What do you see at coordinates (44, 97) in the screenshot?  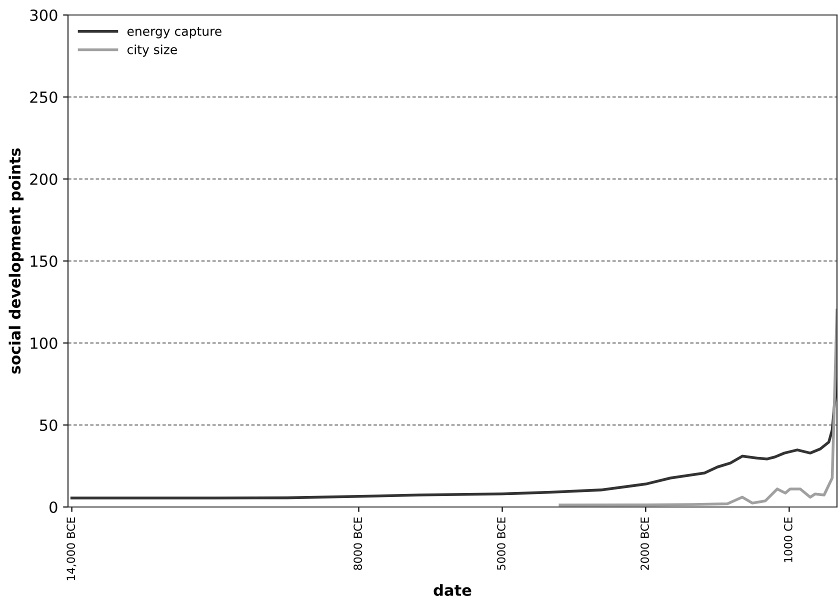 I see `y-tick-label: 250` at bounding box center [44, 97].